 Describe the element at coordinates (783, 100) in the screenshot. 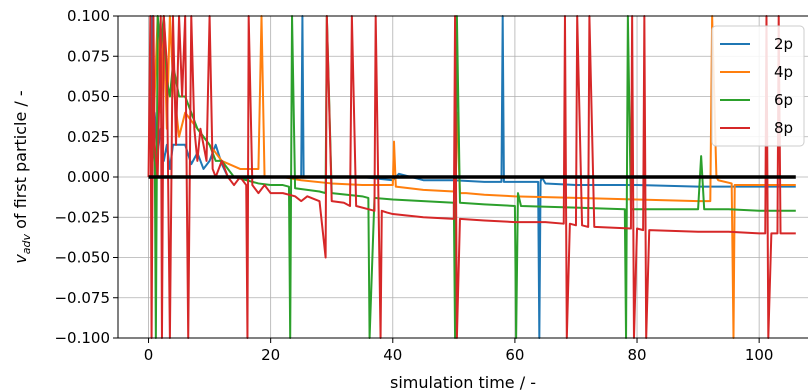

I see `legend-label-6p: 6p` at that location.